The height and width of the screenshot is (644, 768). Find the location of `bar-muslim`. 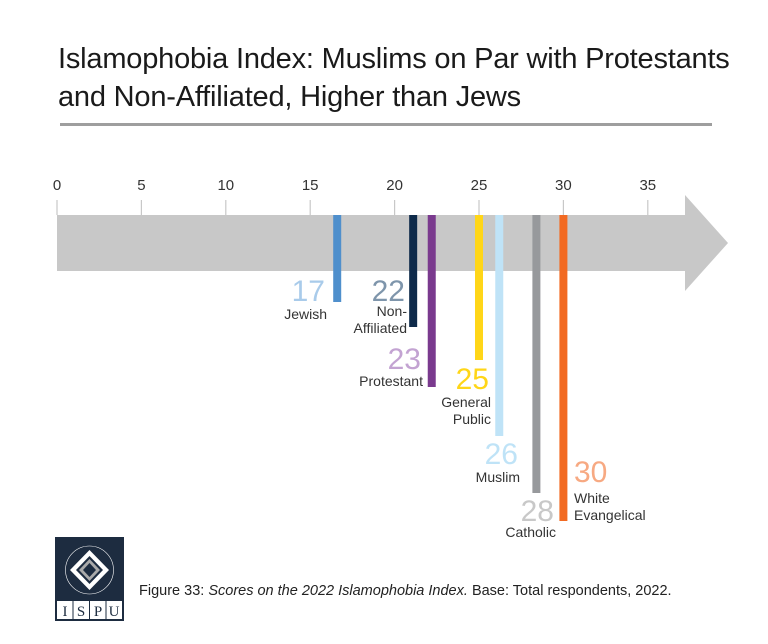

bar-muslim is located at coordinates (499, 325).